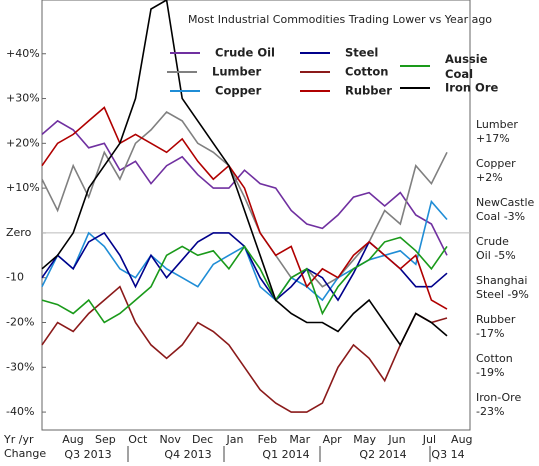 The image size is (539, 466). What do you see at coordinates (494, 358) in the screenshot?
I see `annotation: Cotton` at bounding box center [494, 358].